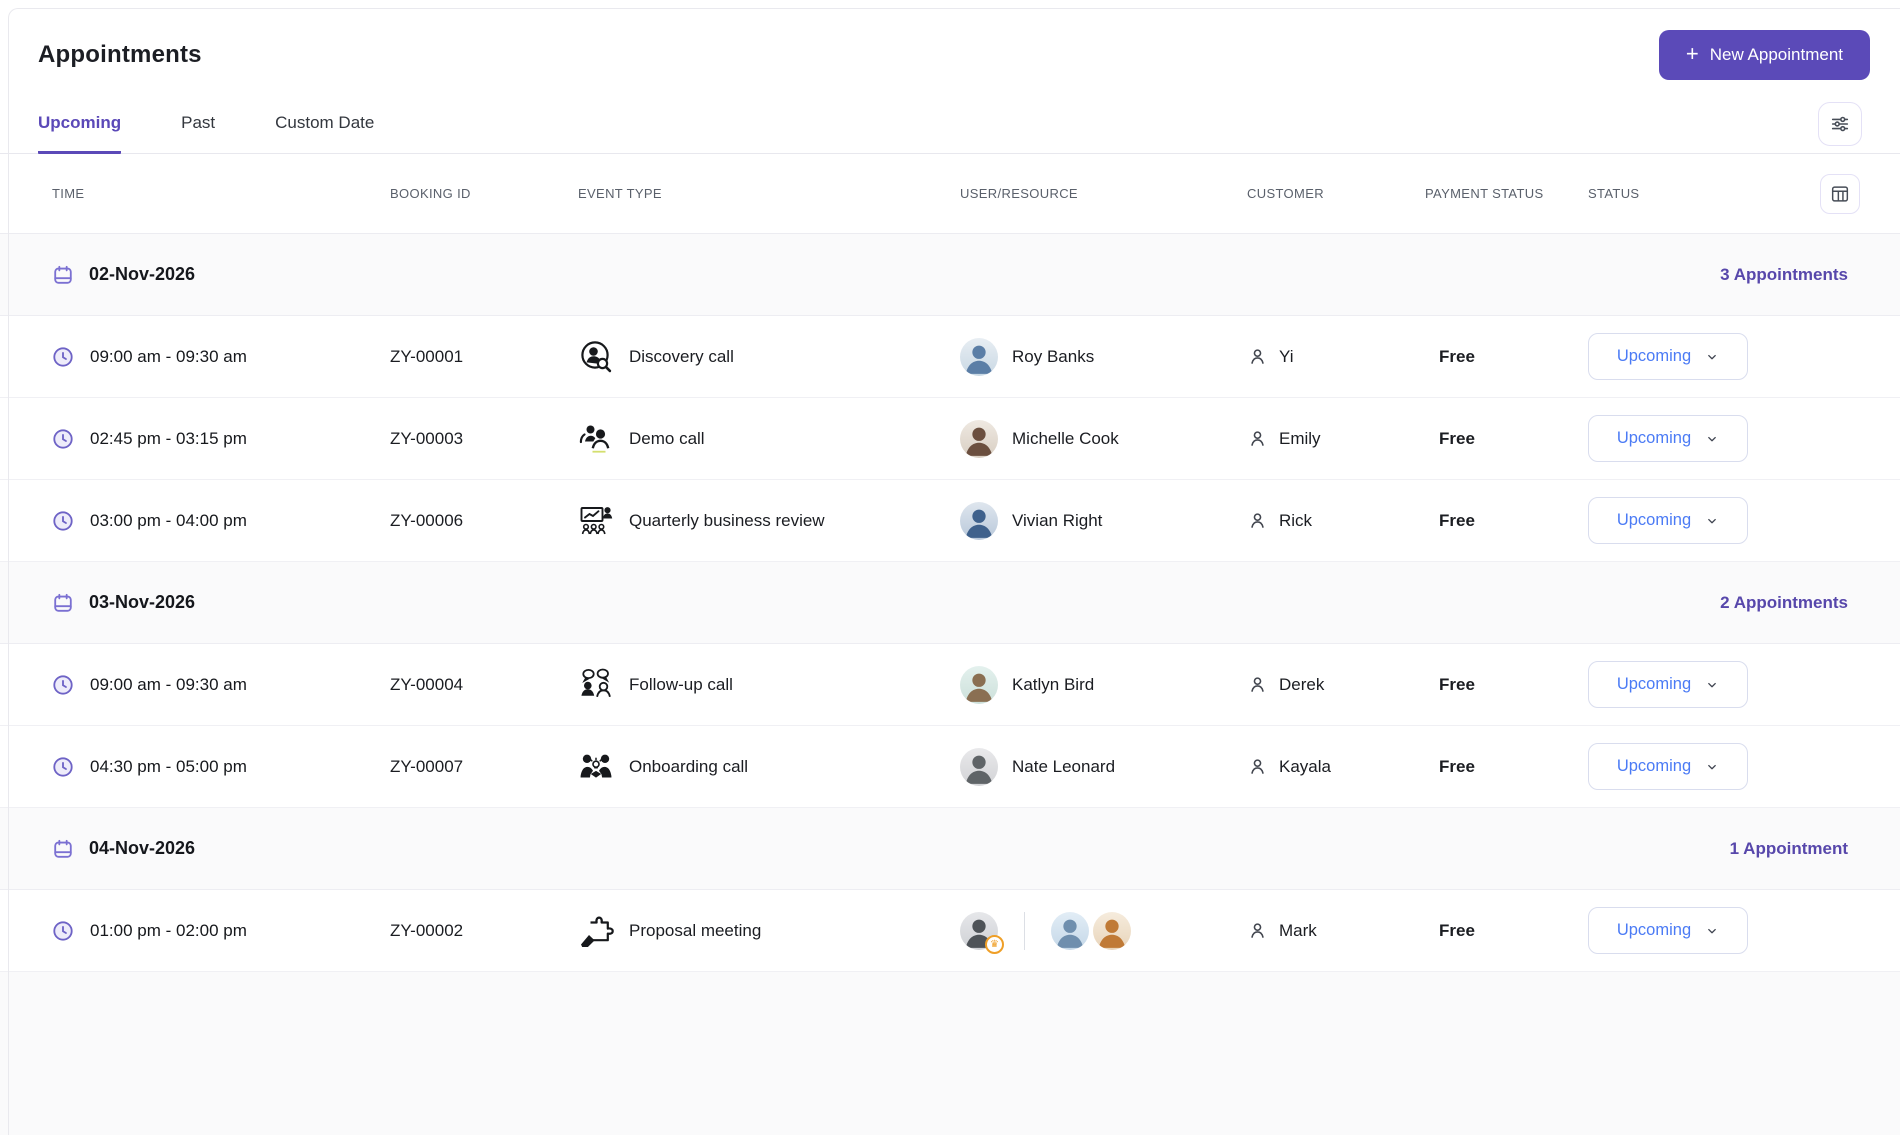 This screenshot has width=1900, height=1135. Describe the element at coordinates (1286, 356) in the screenshot. I see `customer-name: Yi` at that location.